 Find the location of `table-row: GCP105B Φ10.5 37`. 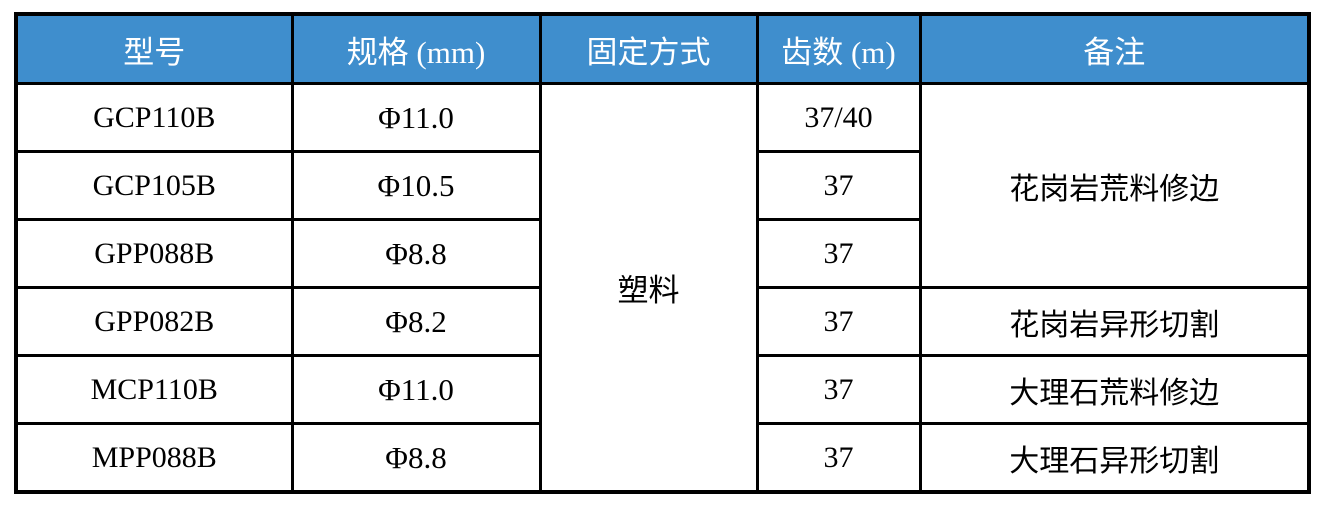

table-row: GCP105B Φ10.5 37 is located at coordinates (661, 185).